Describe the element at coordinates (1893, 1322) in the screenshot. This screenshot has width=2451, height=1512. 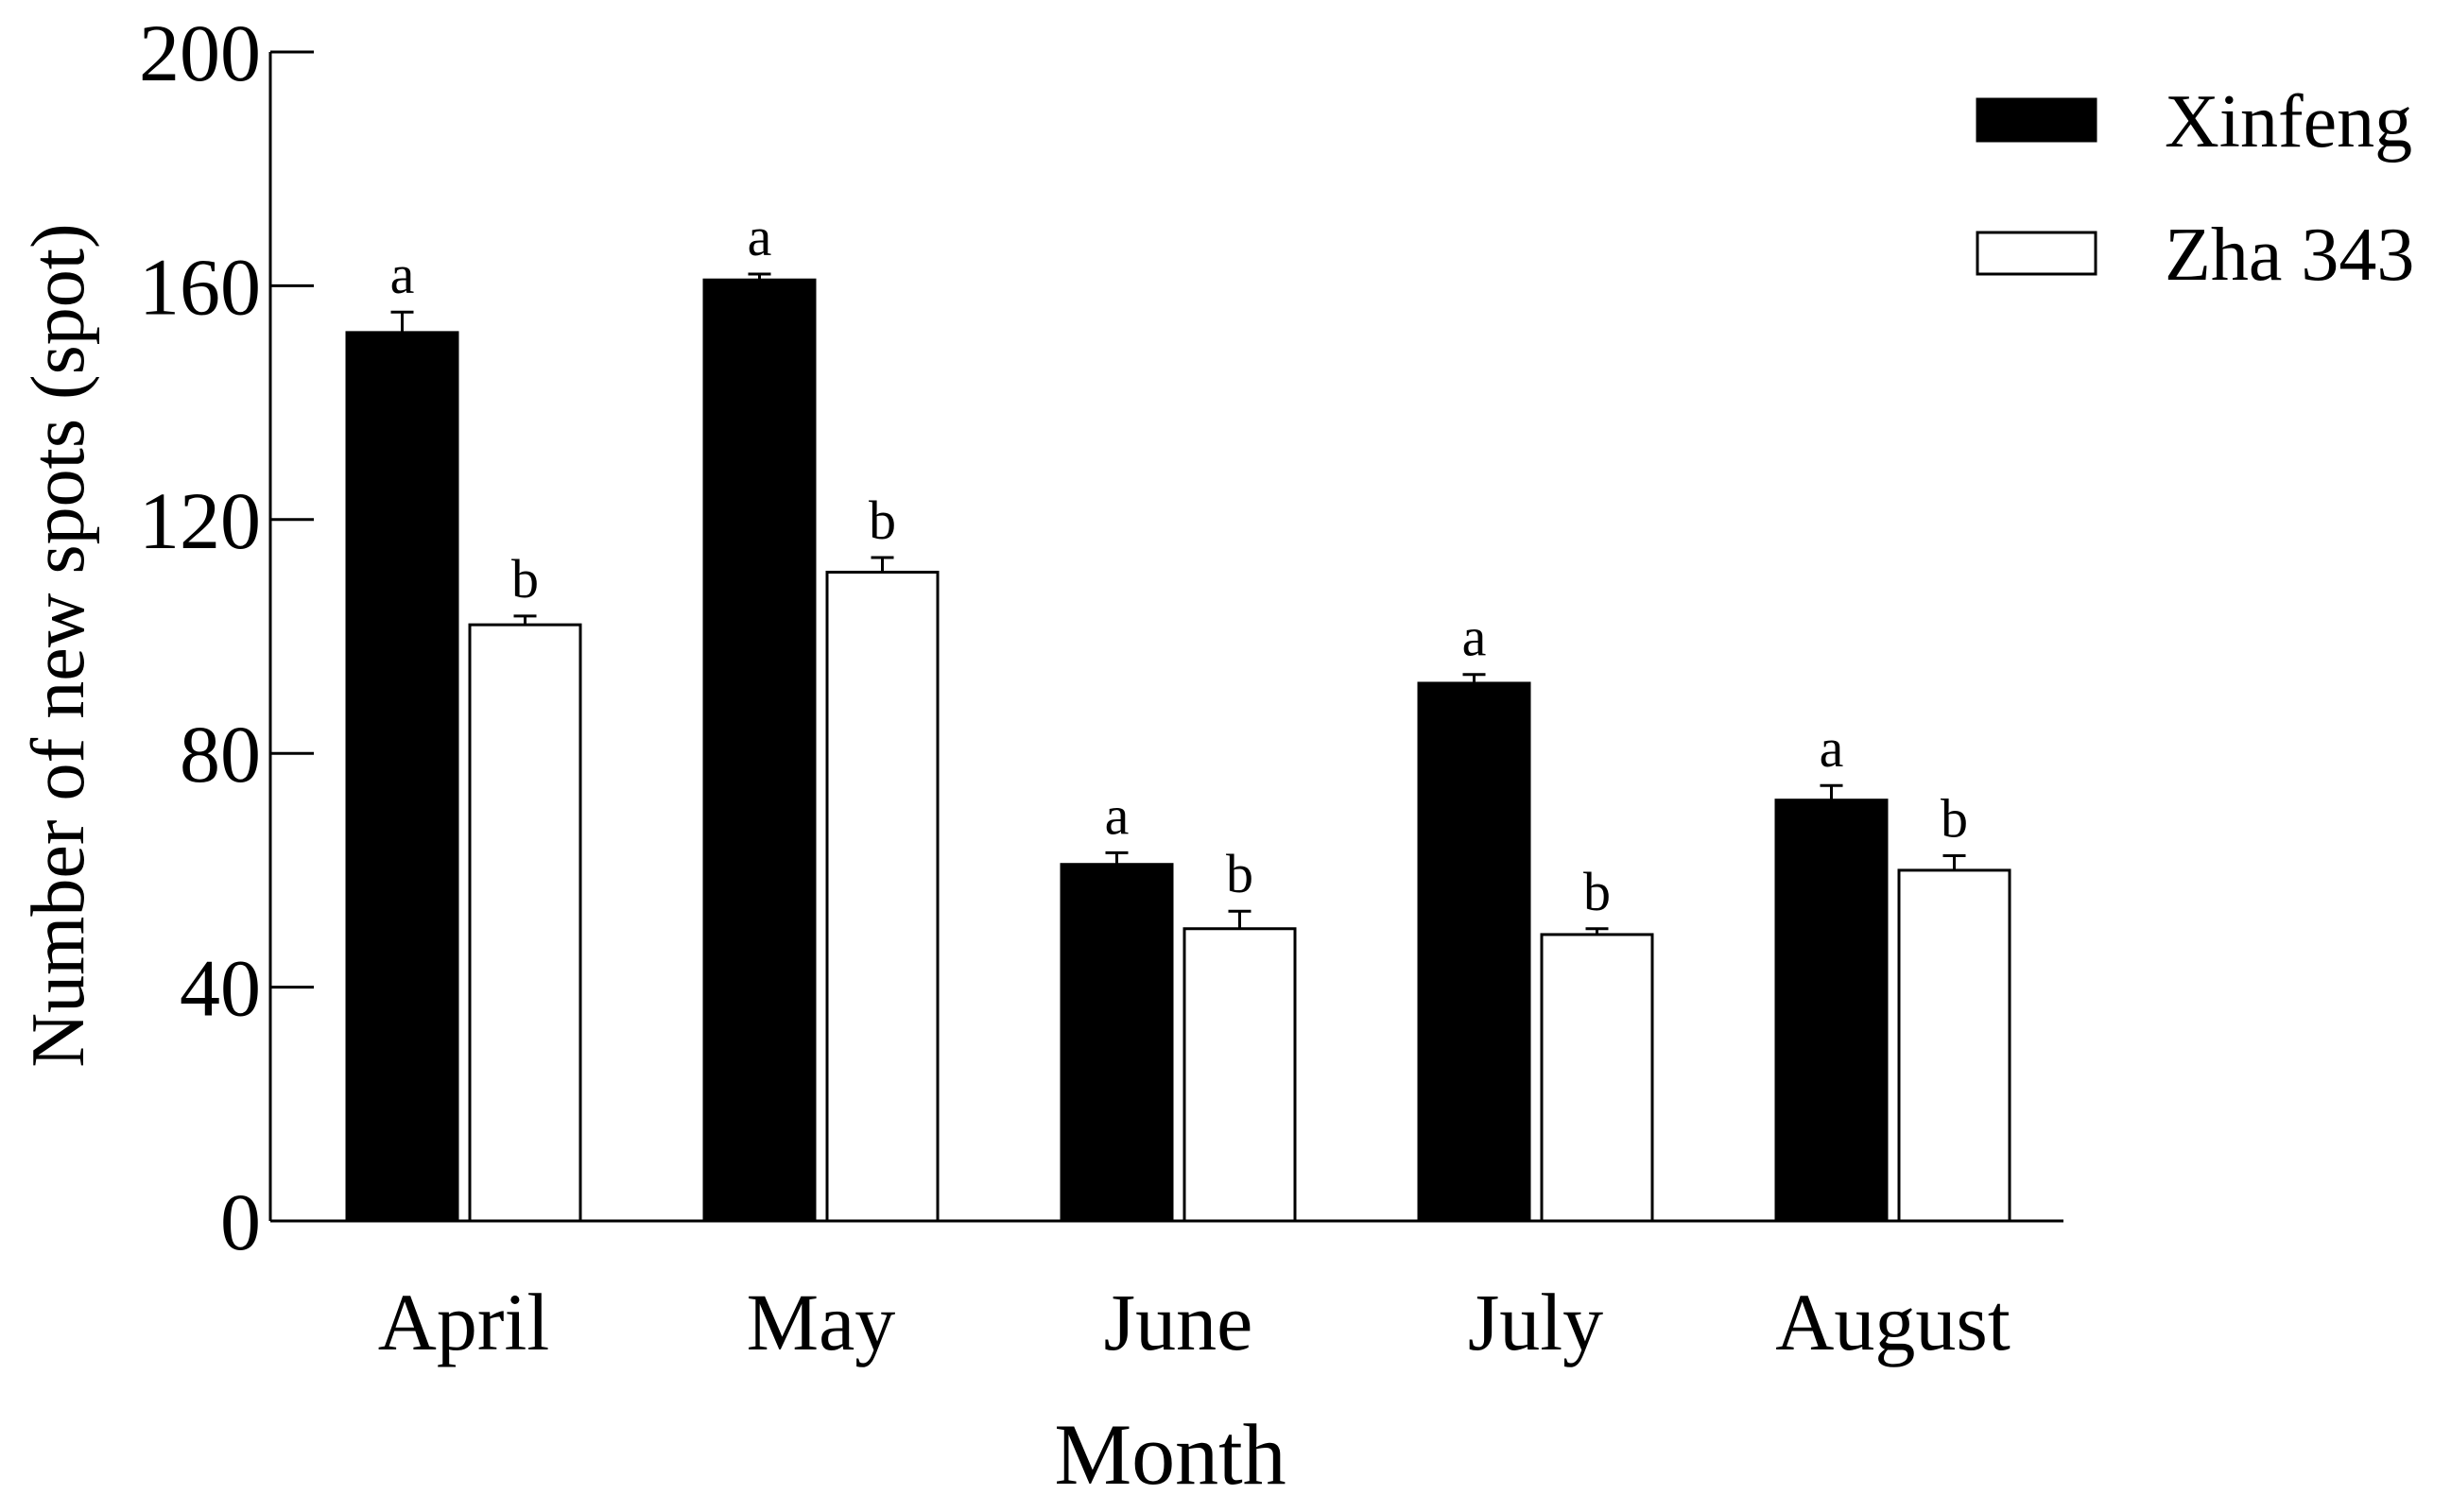
I see `x-tick-label: August` at that location.